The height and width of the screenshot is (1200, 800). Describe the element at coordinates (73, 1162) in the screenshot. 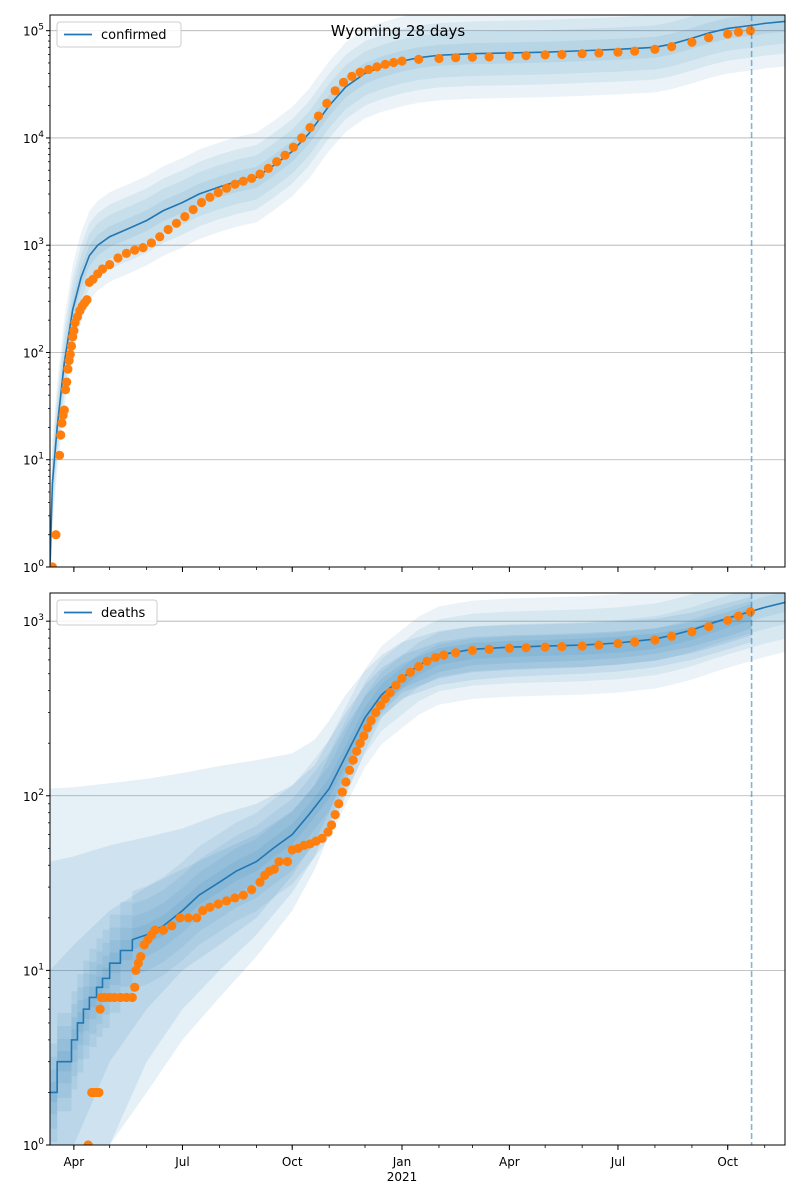

I see `xtick-label-0: Apr` at that location.